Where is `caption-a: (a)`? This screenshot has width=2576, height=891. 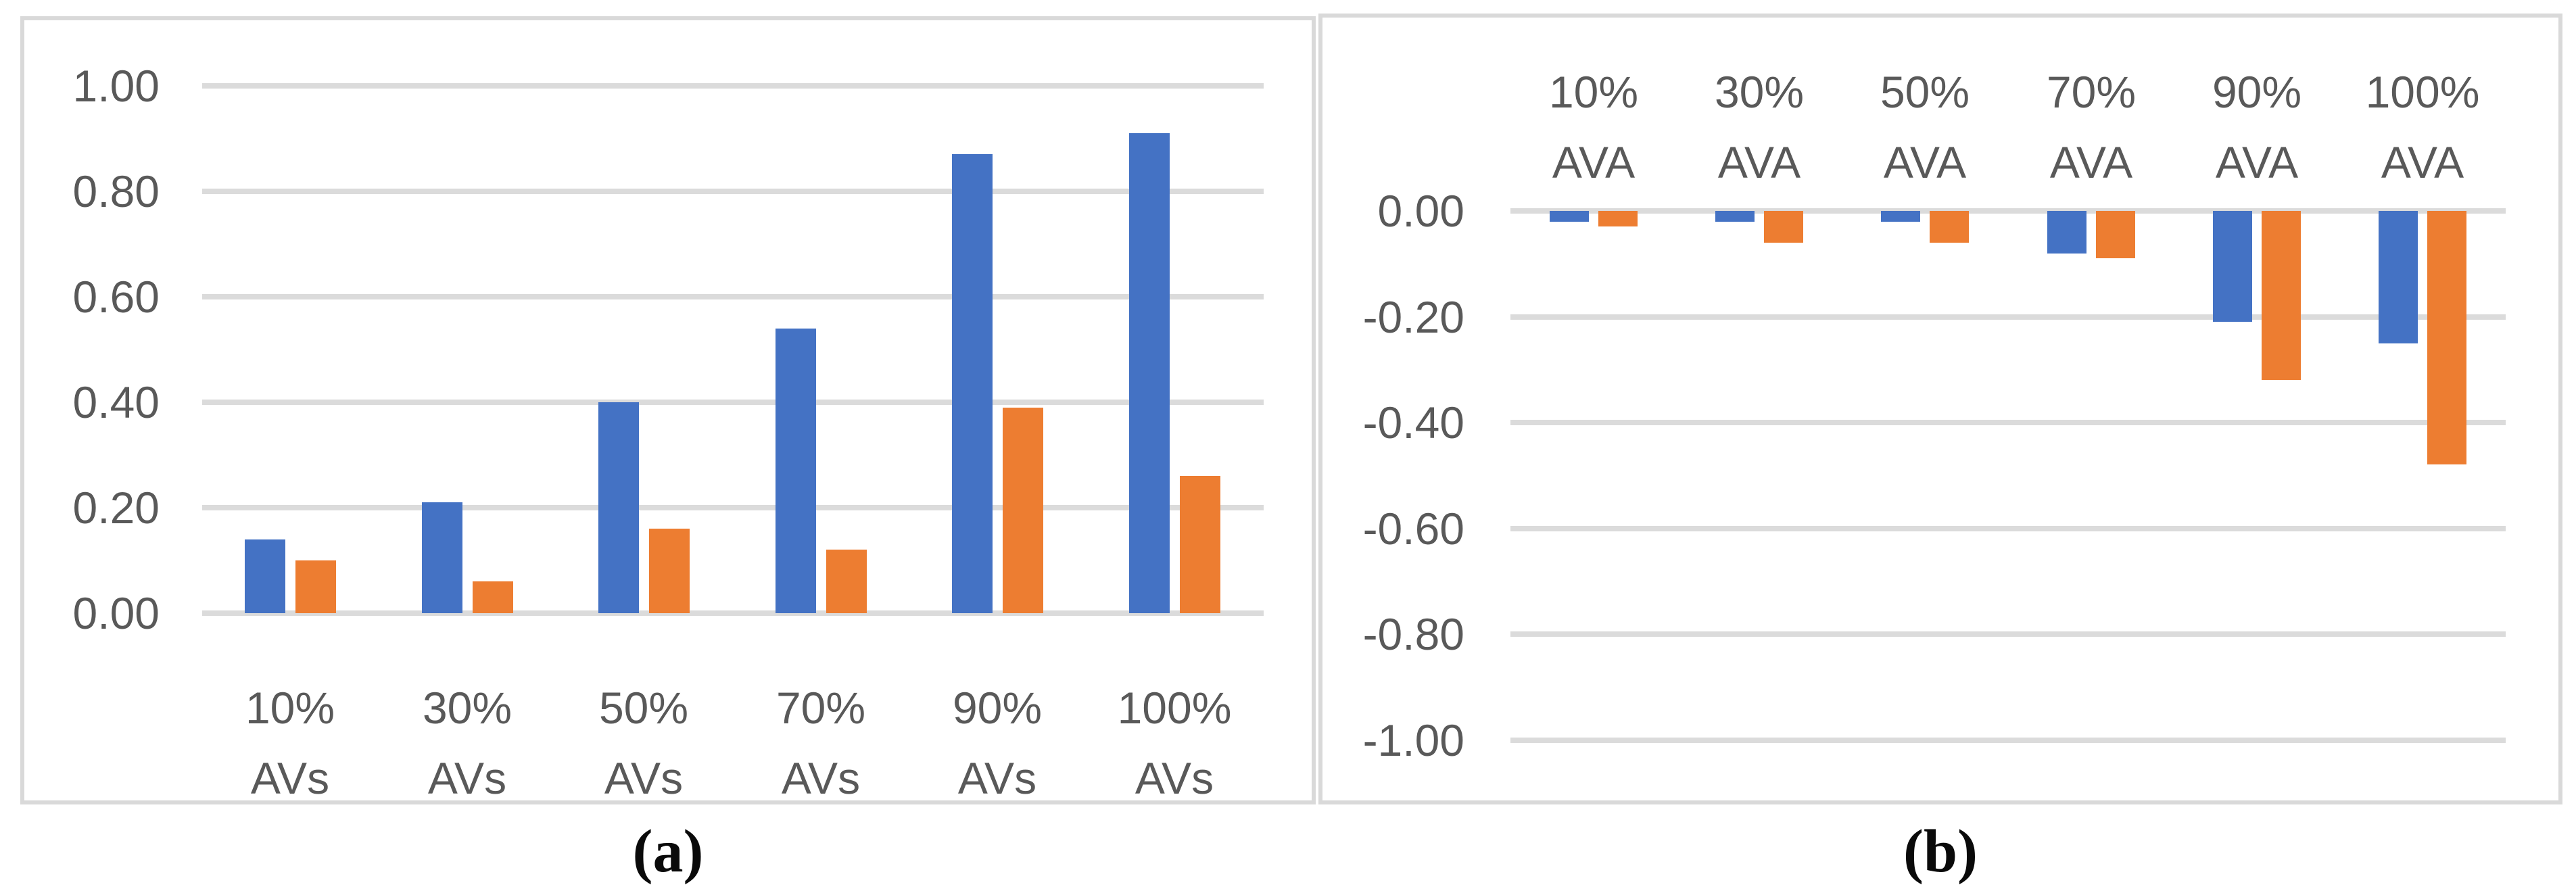
caption-a: (a) is located at coordinates (668, 851).